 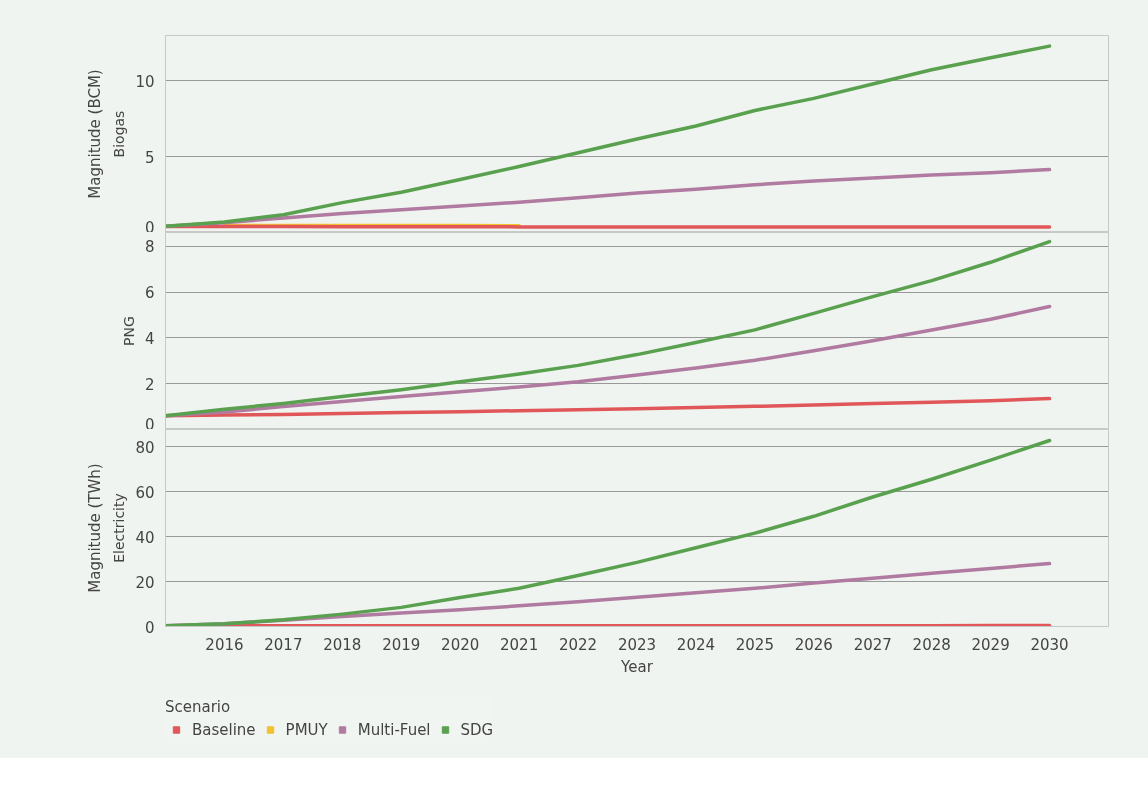 What do you see at coordinates (119, 528) in the screenshot?
I see `y-axis-title: Electricity` at bounding box center [119, 528].